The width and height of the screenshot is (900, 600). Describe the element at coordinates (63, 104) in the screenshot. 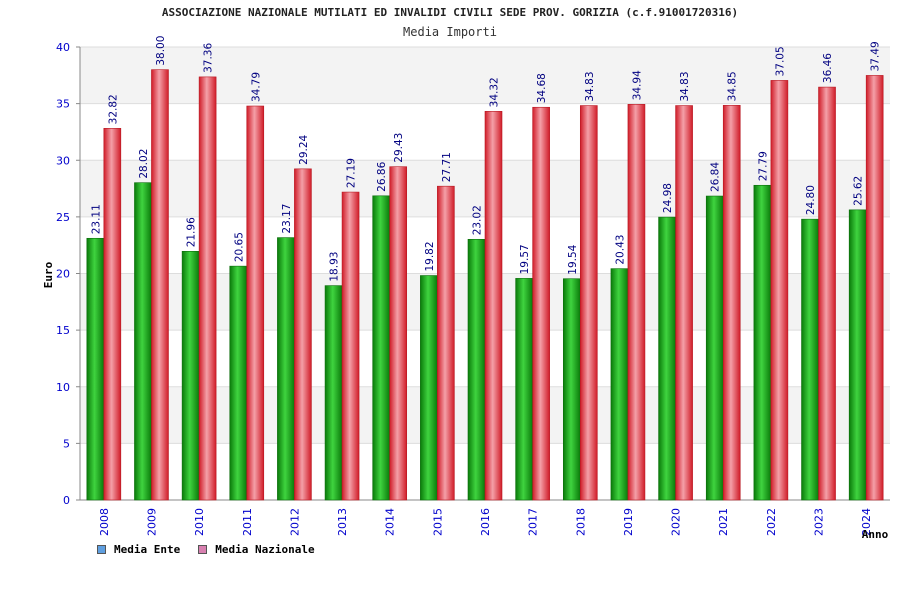

I see `y-tick-label: 35` at that location.